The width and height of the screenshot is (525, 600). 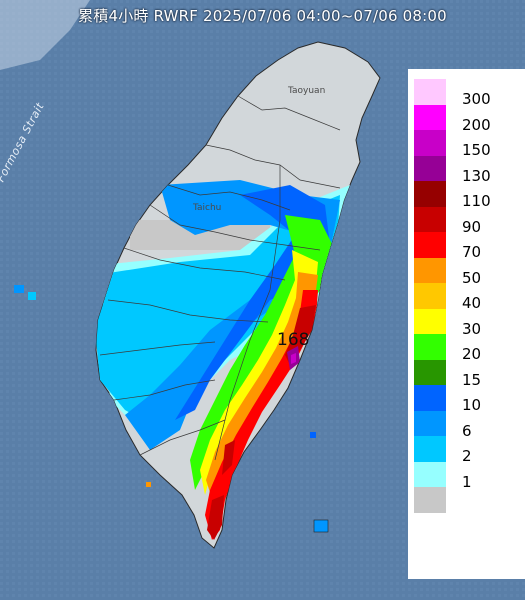 What do you see at coordinates (476, 175) in the screenshot?
I see `legend-label: 130` at bounding box center [476, 175].